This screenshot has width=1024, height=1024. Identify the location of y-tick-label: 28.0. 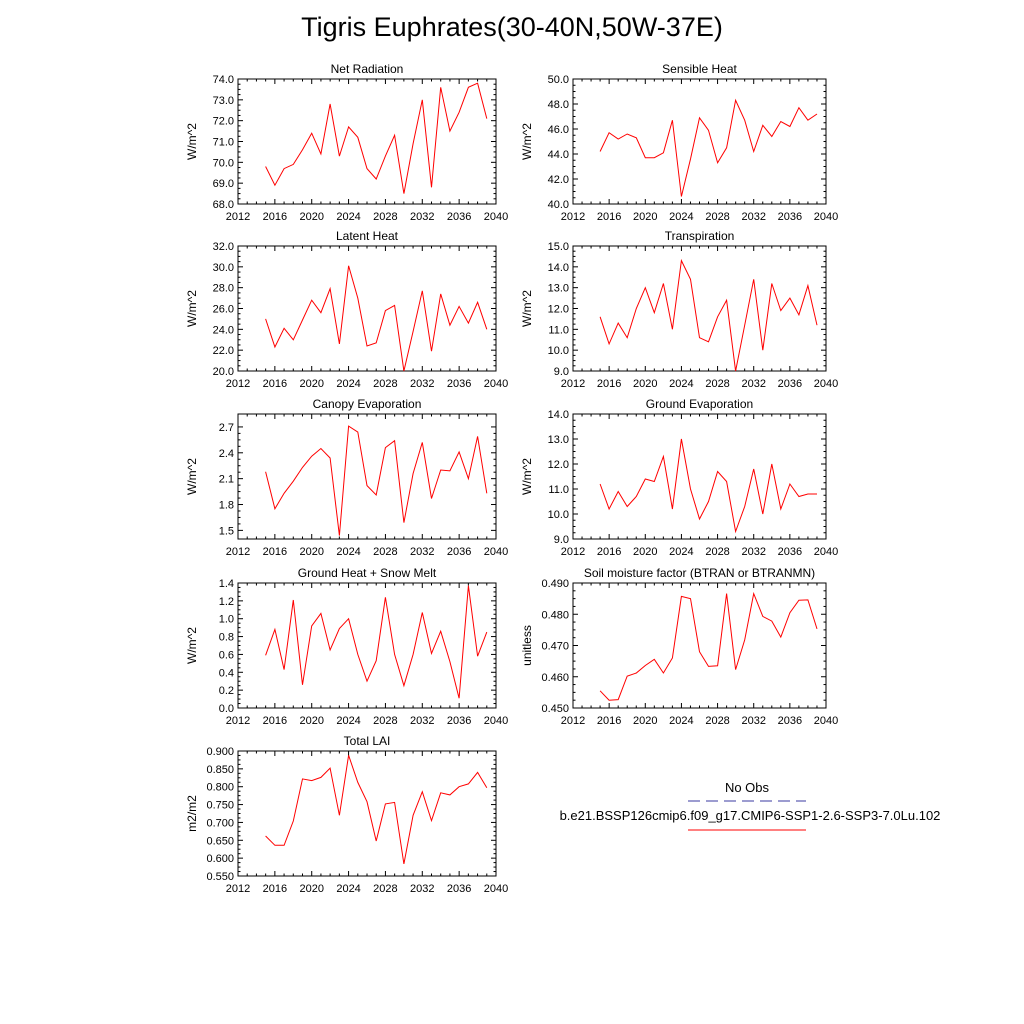
(223, 289).